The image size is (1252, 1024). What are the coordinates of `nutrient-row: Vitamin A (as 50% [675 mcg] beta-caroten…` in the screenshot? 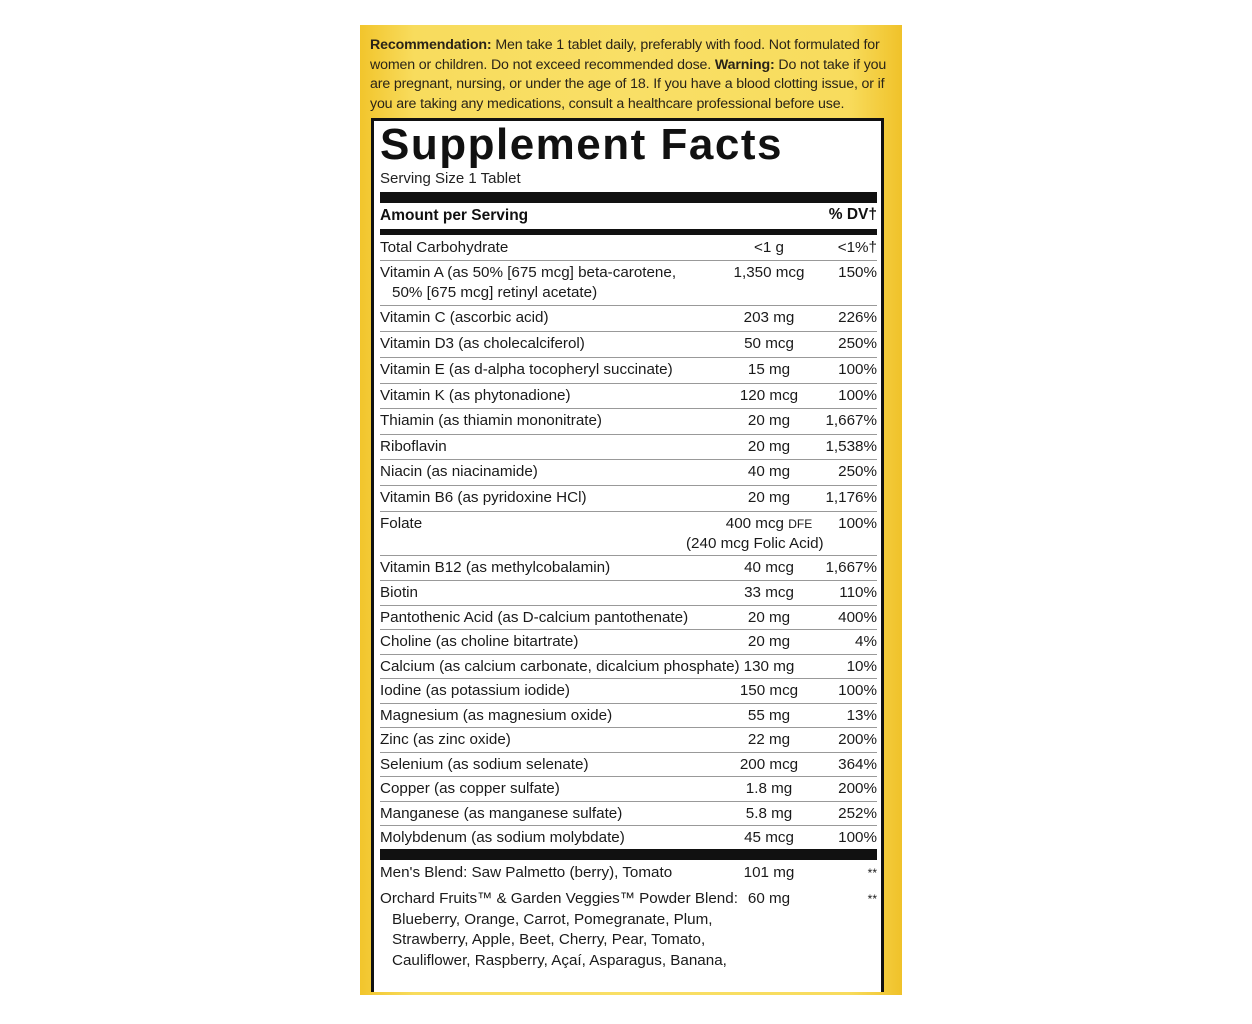 It's located at (628, 283).